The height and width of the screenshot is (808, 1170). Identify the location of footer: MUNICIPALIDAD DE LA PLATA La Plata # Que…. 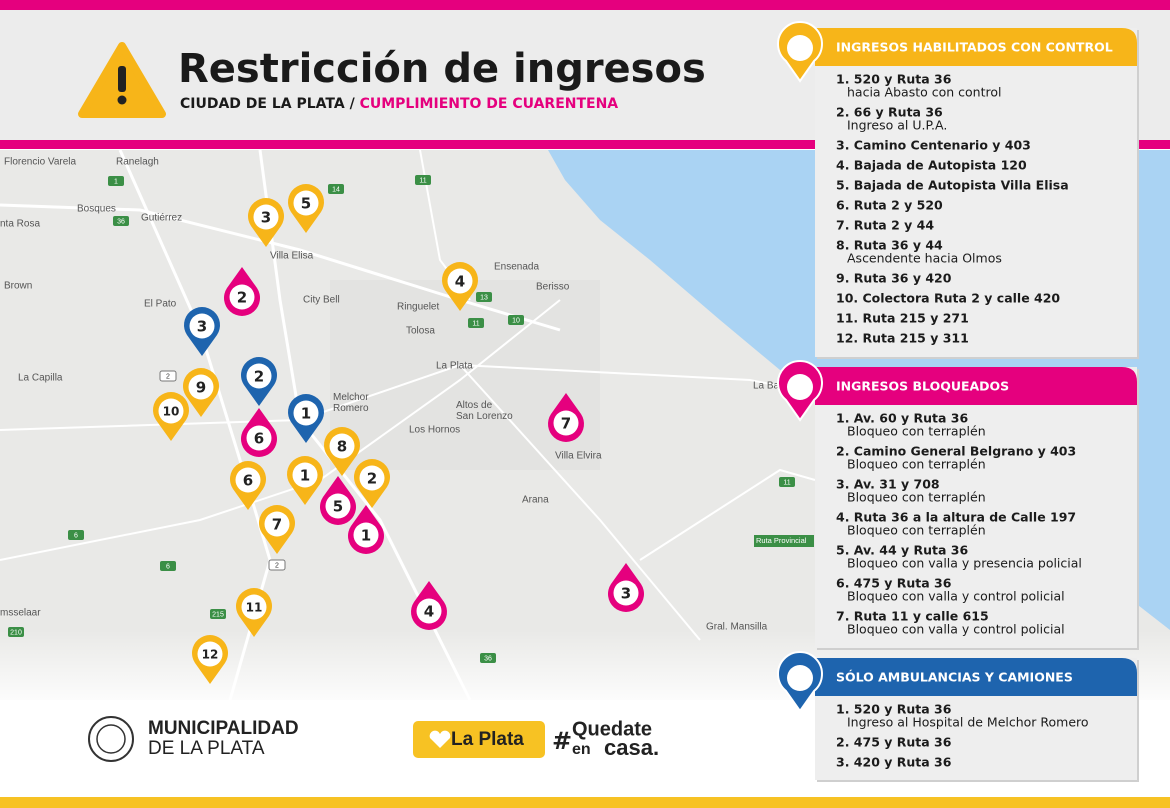
(373, 739).